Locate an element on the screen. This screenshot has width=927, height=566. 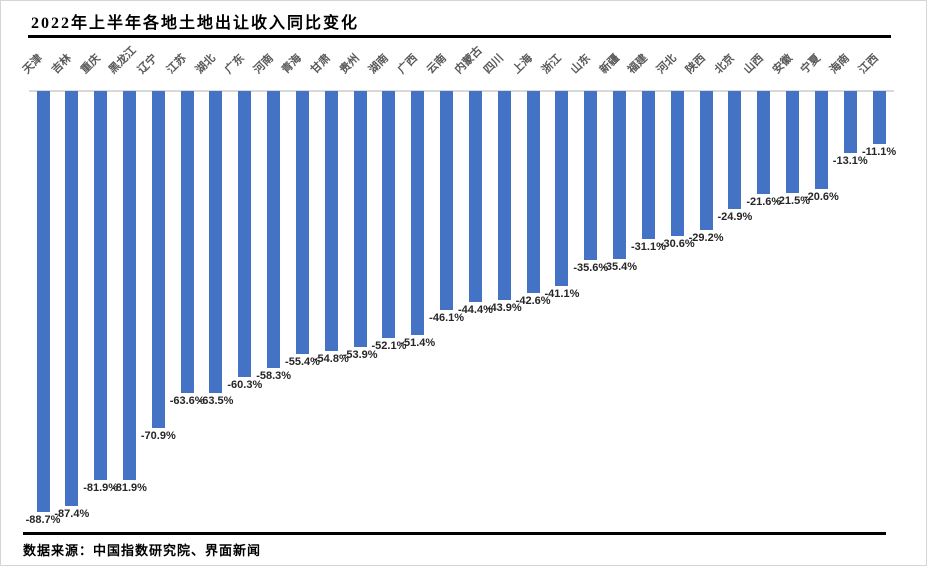
value-label: -35.6% is located at coordinates (591, 268).